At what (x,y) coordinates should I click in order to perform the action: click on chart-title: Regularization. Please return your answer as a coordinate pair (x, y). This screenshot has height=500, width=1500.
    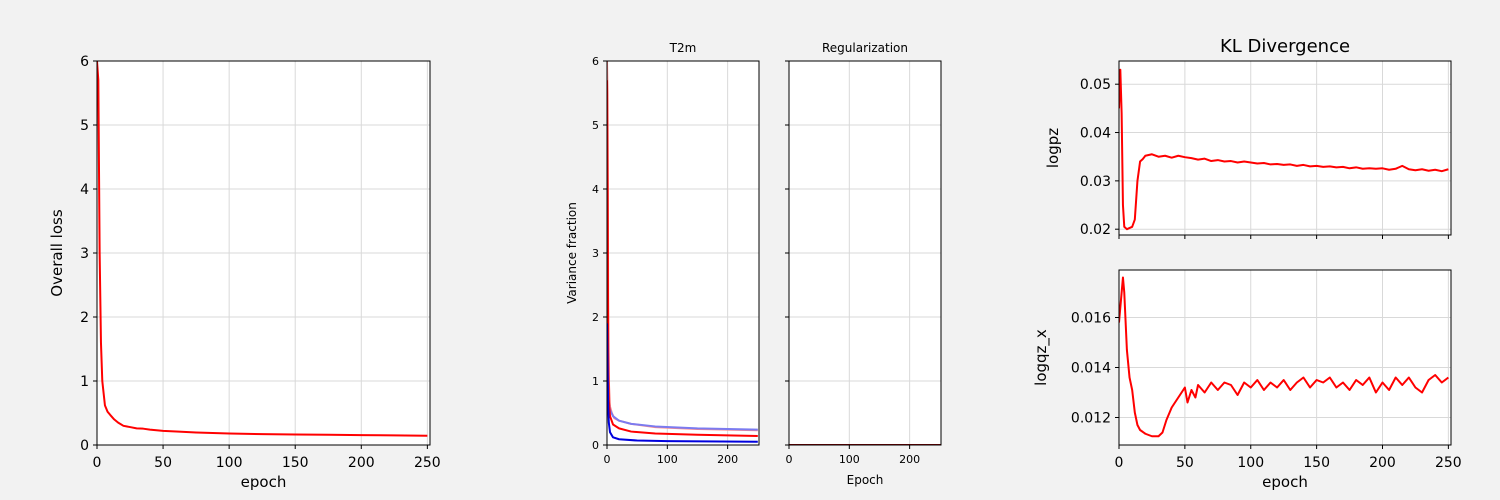
    Looking at the image, I should click on (865, 48).